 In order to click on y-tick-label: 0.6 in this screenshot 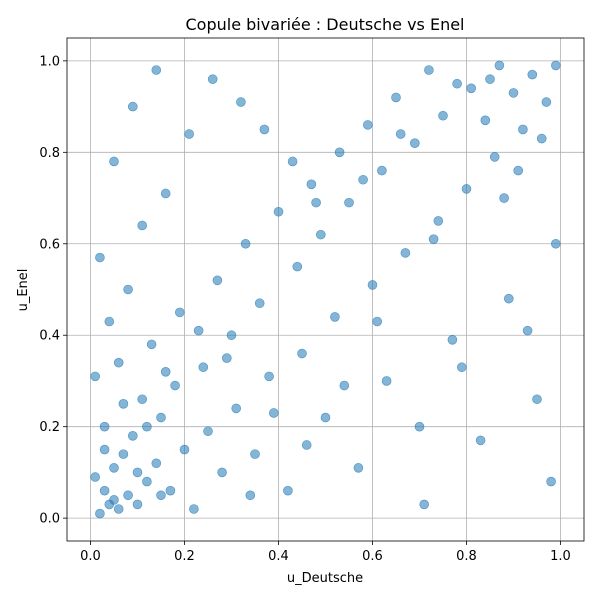, I will do `click(49, 244)`.